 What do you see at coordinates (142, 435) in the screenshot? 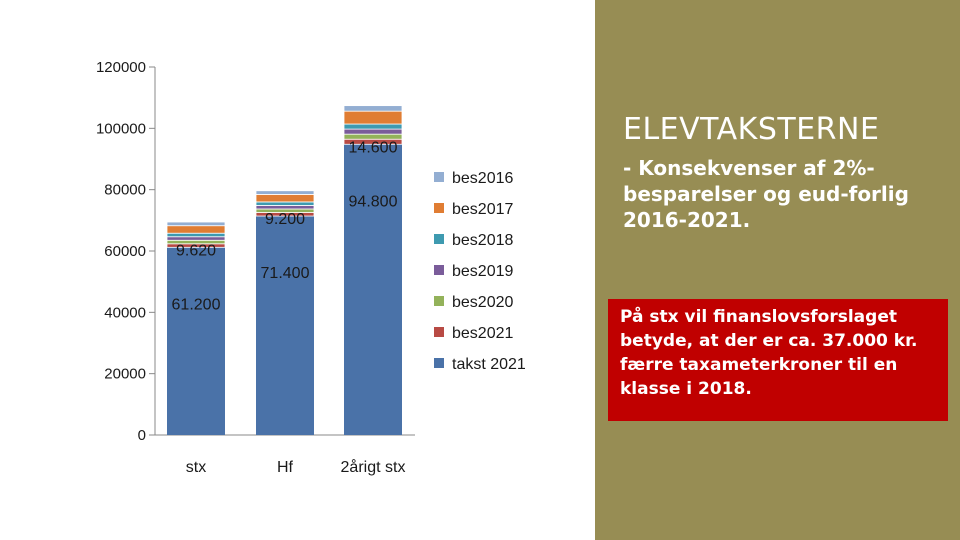
I see `y-tick-label: 0` at bounding box center [142, 435].